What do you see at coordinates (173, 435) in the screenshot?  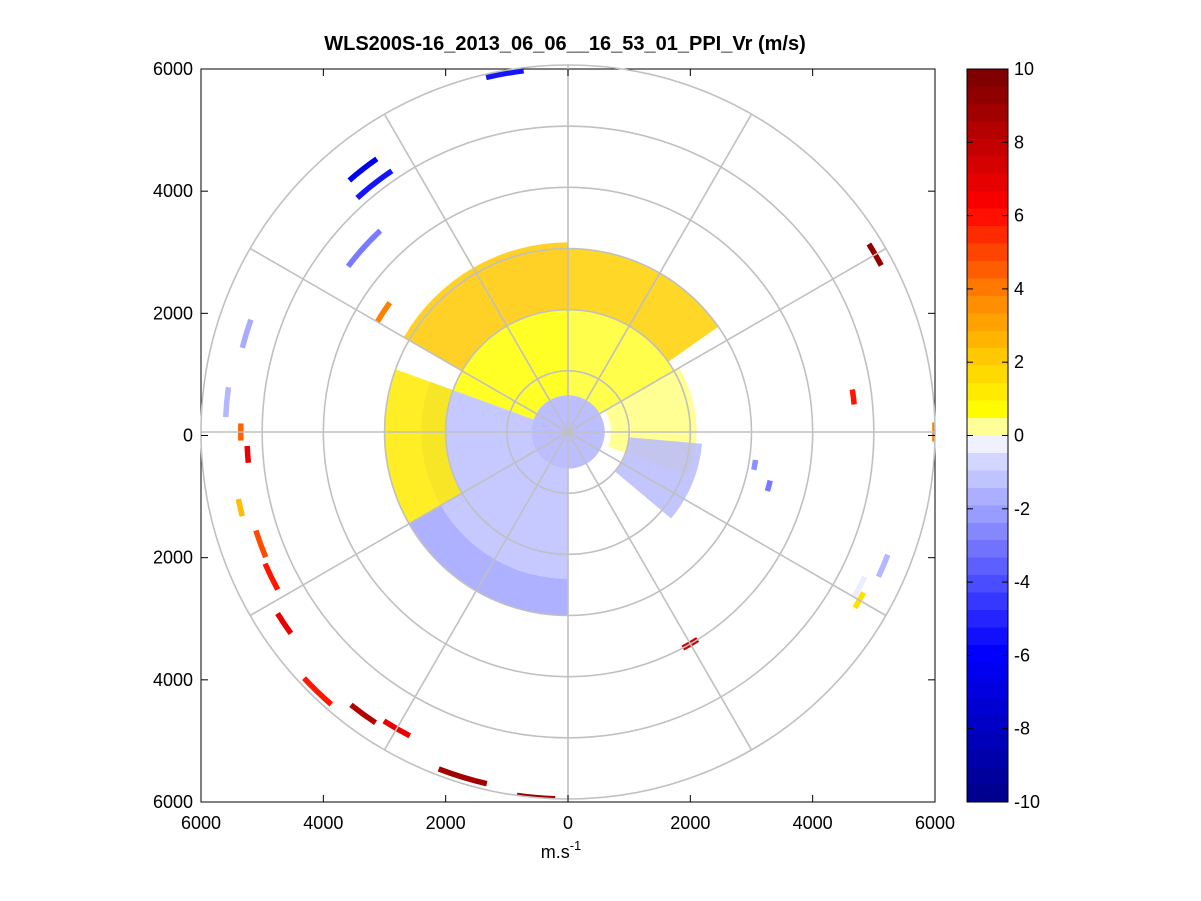 I see `y-tick-labels: 6000 4000 2000 0 2000 4000 6000` at bounding box center [173, 435].